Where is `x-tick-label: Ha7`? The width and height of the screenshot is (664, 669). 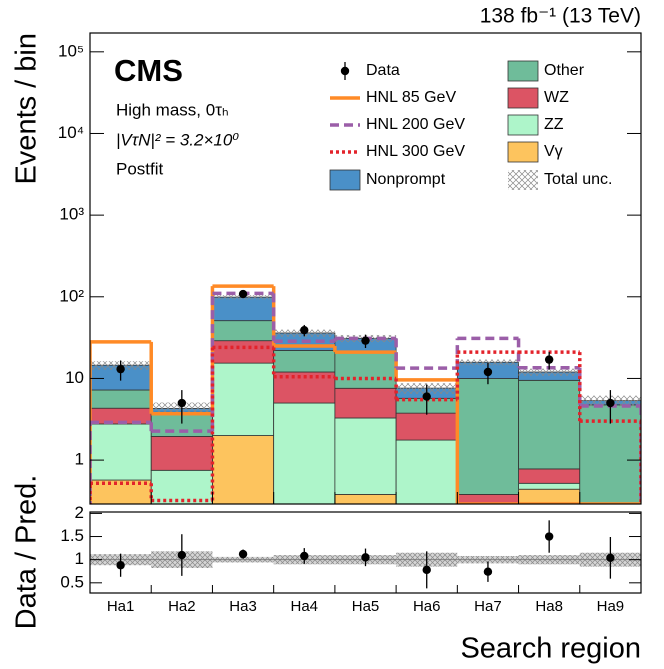 x-tick-label: Ha7 is located at coordinates (488, 606).